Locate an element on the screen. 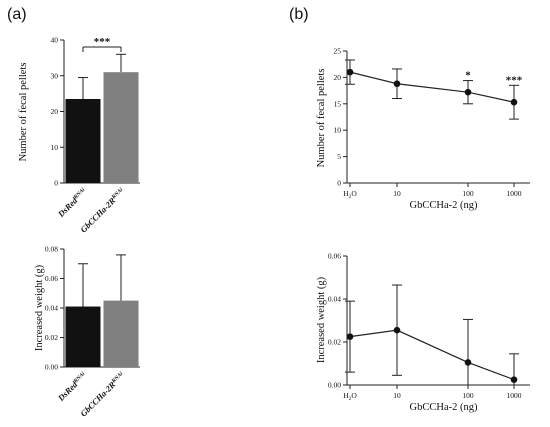 The image size is (550, 427). y-tick-label: 15 is located at coordinates (338, 103).